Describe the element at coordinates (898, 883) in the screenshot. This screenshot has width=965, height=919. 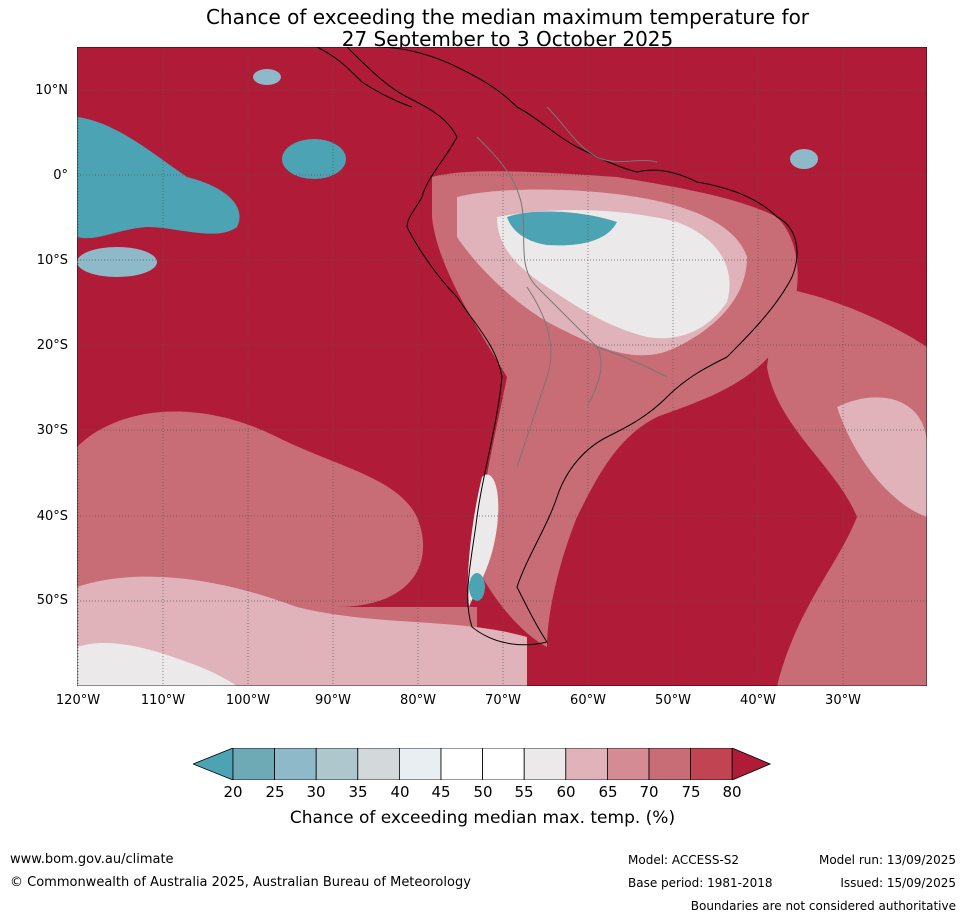
I see `footer-issued: Issued: 15/09/2025` at that location.